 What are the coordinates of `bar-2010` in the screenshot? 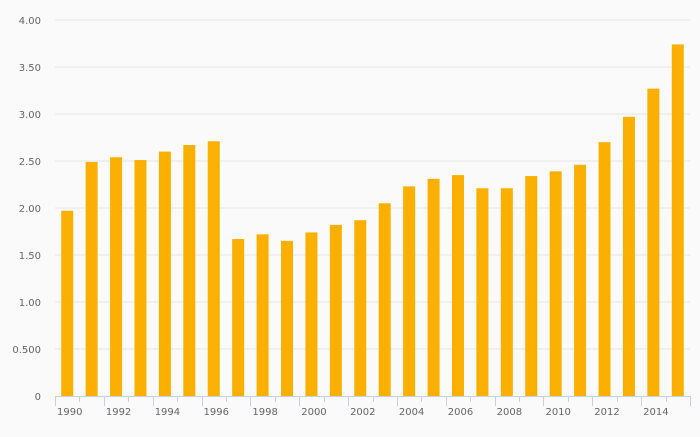 It's located at (555, 283).